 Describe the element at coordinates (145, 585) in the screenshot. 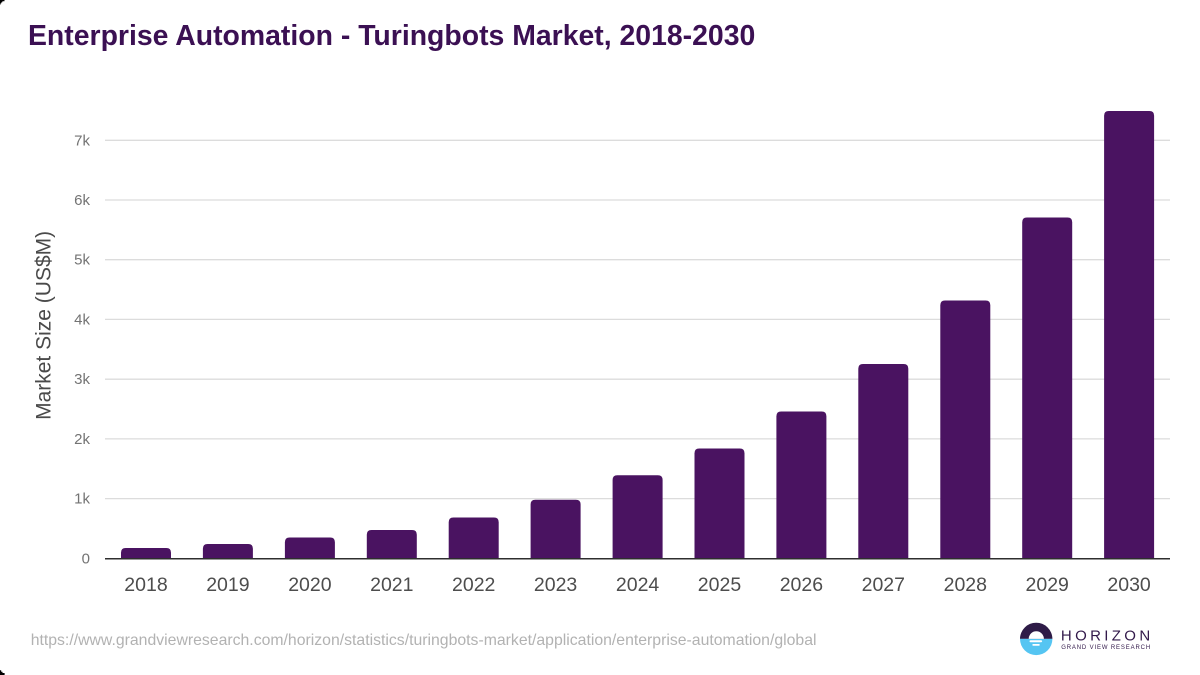

I see `svg-text: 2018` at that location.